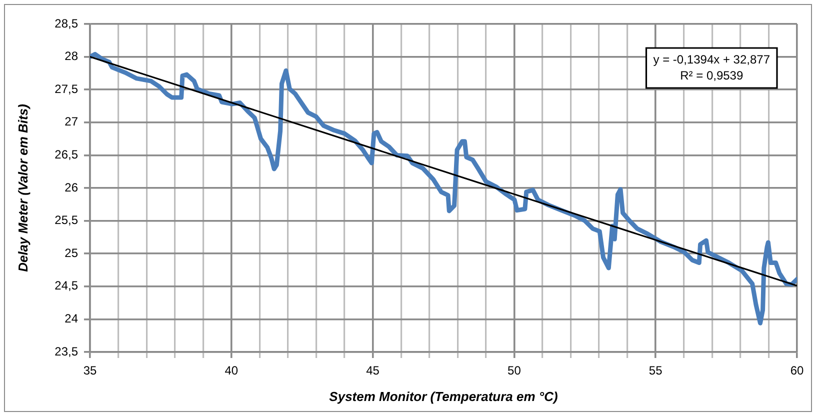  I want to click on y-tick-label: 27, so click(71, 121).